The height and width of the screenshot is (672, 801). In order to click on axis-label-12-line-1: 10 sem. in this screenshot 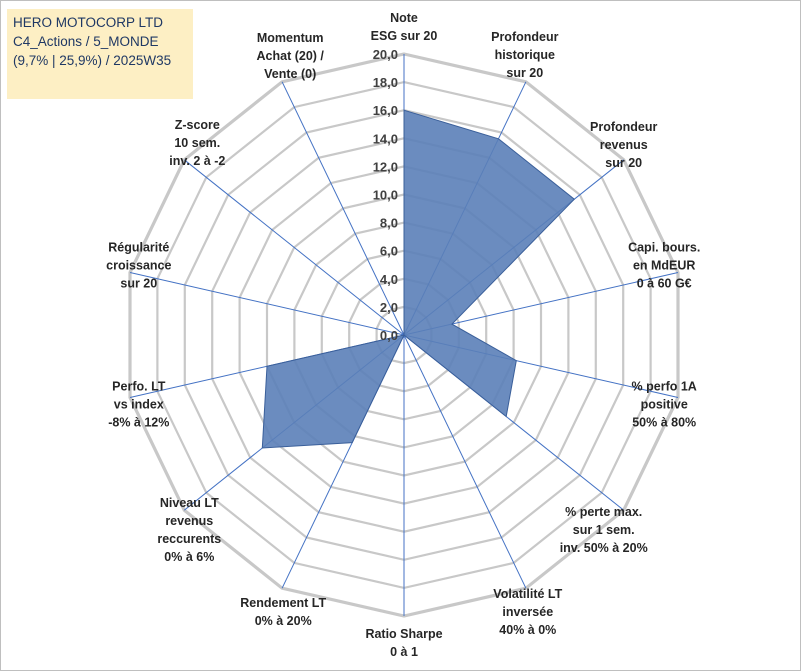, I will do `click(197, 143)`.